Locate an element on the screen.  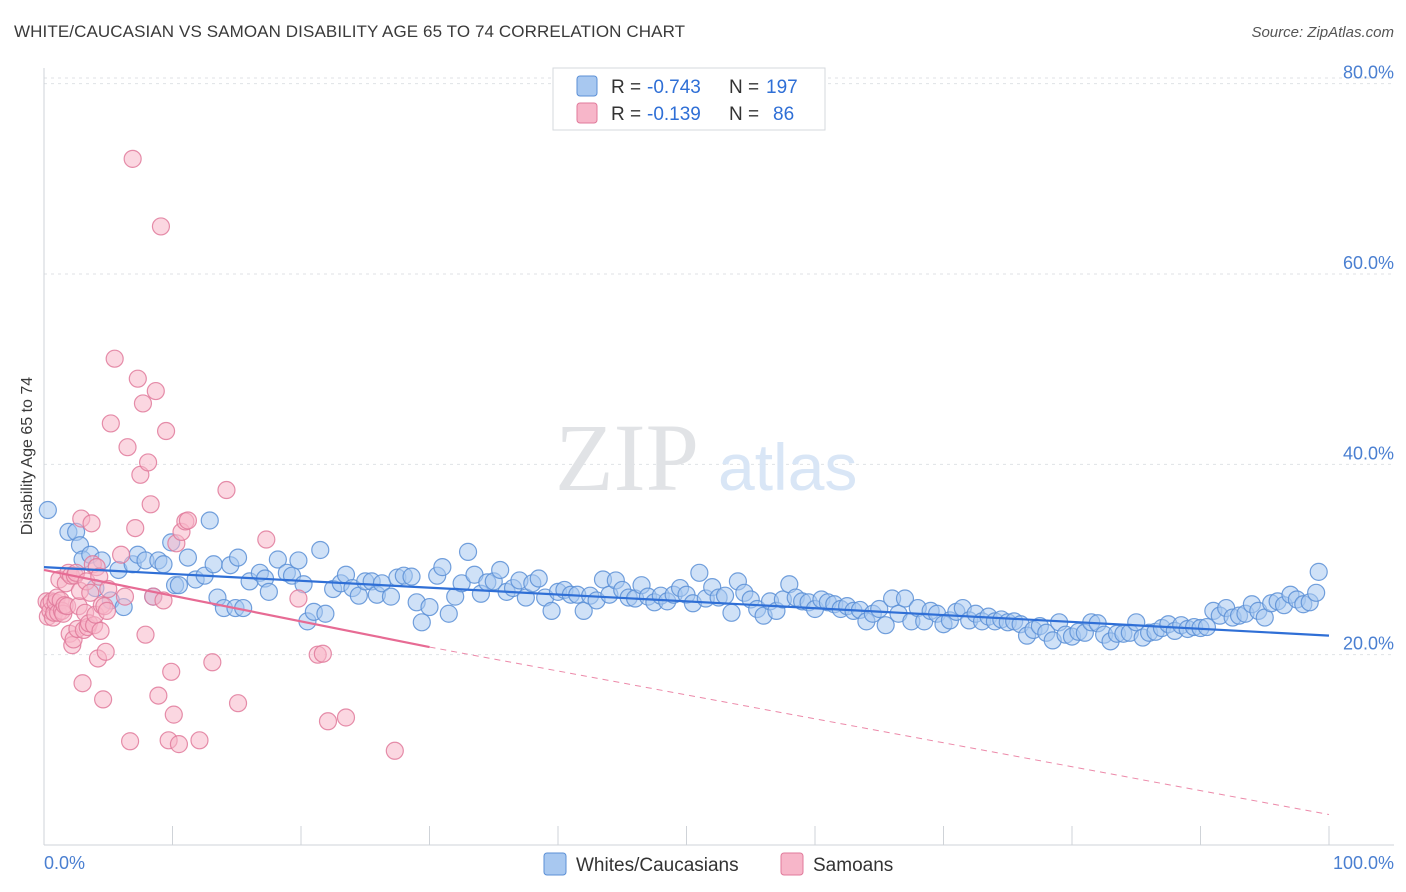
x-ticks is located at coordinates (686, 835).